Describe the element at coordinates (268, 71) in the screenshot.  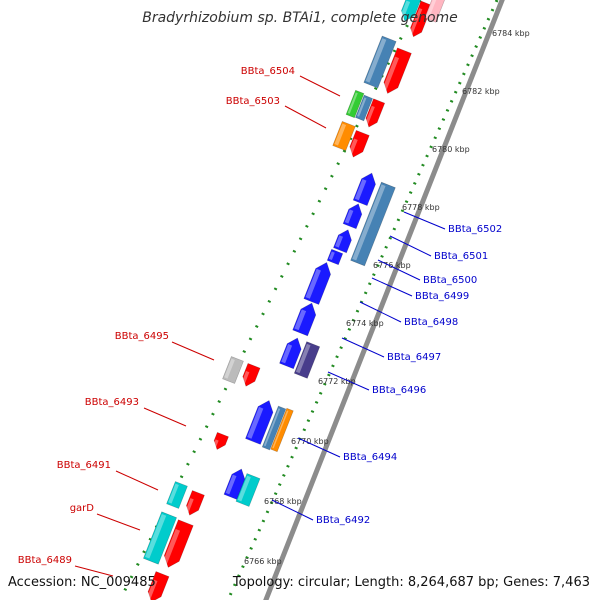
I see `gene-label-left: BBta_6504` at that location.